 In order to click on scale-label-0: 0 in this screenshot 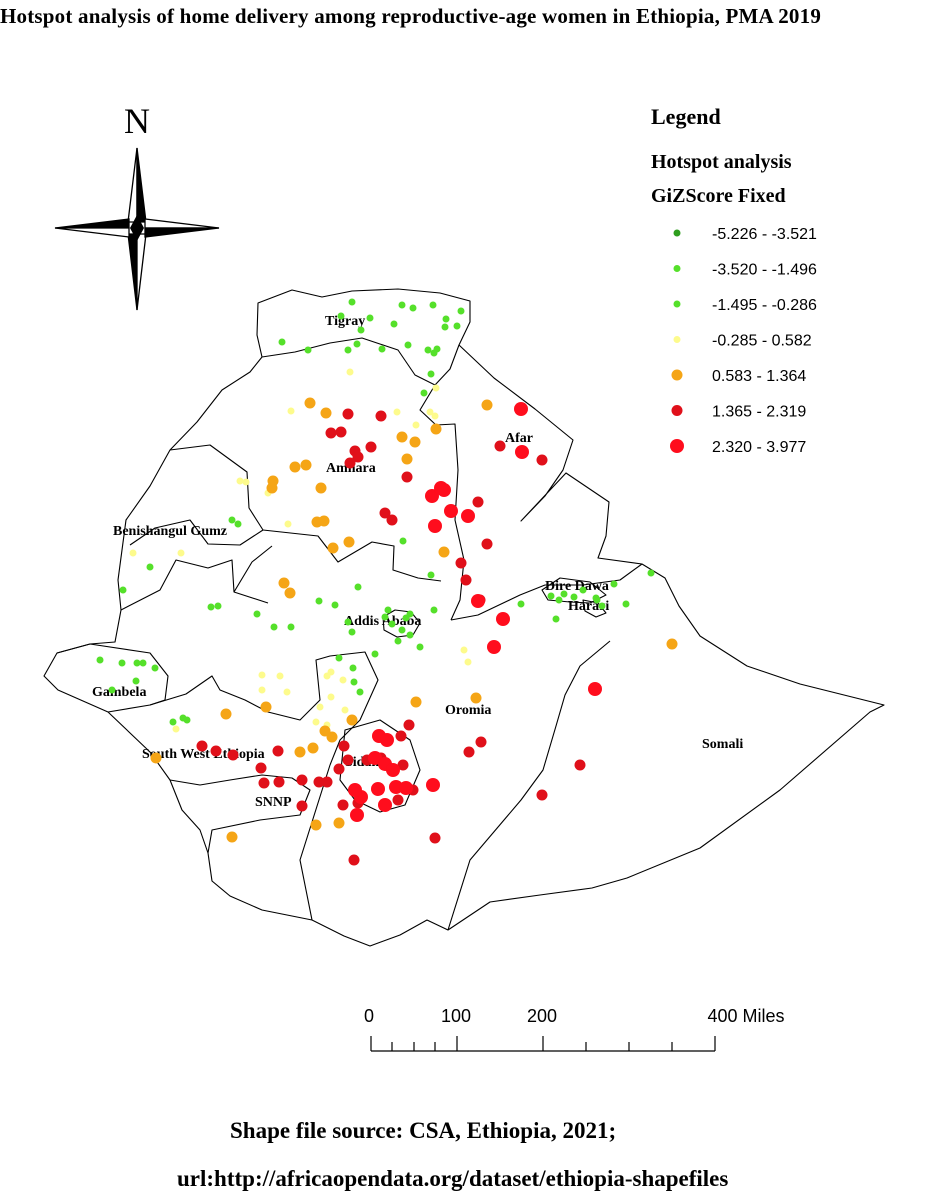, I will do `click(369, 1016)`.